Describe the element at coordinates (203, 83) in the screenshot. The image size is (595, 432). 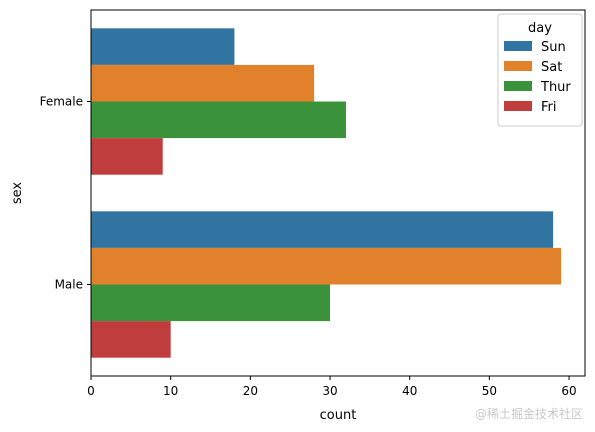
I see `bar-female-sat` at that location.